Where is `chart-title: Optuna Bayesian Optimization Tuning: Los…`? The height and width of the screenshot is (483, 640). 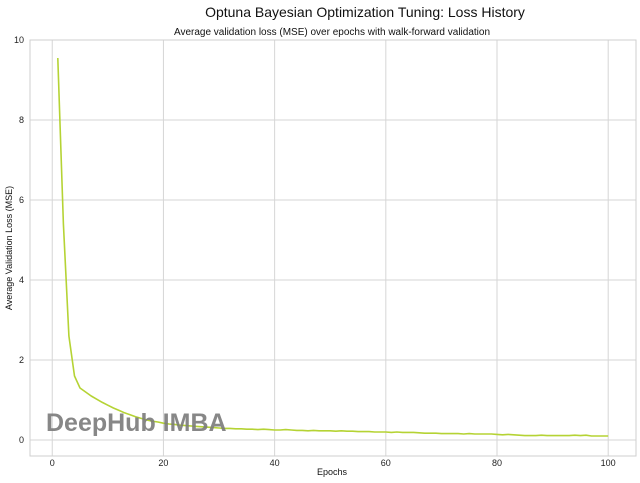
chart-title: Optuna Bayesian Optimization Tuning: Los… is located at coordinates (365, 12).